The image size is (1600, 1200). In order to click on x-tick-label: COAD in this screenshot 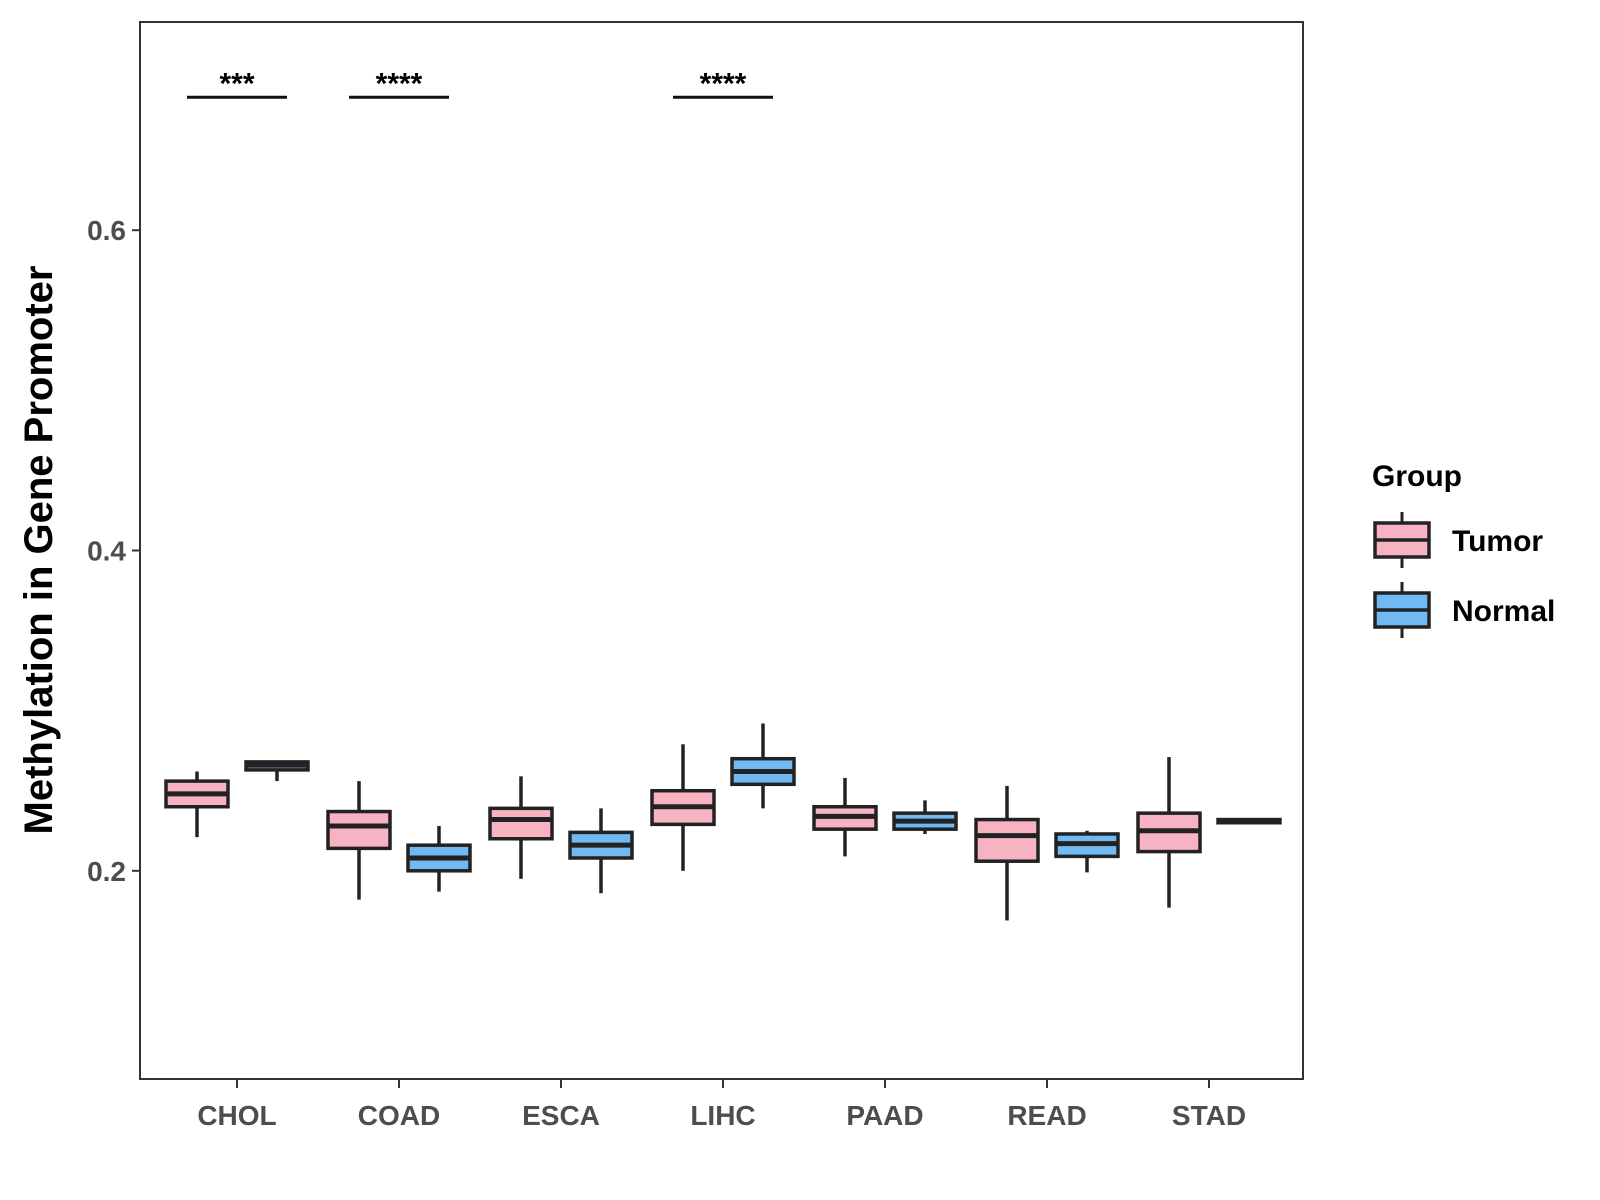, I will do `click(399, 1115)`.